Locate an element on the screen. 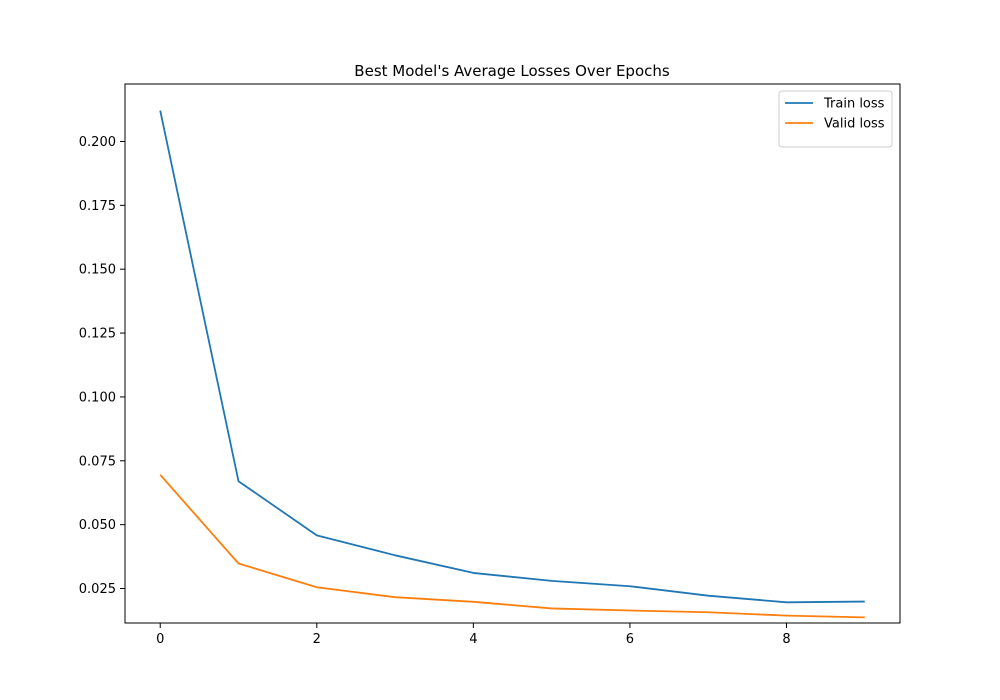 The image size is (1000, 700). legend-box is located at coordinates (835, 119).